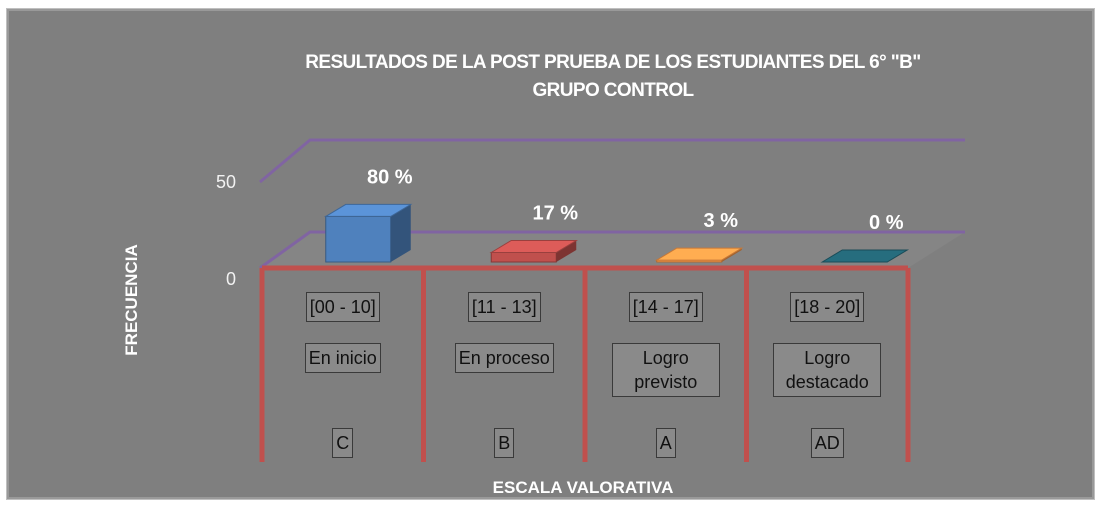 Image resolution: width=1105 pixels, height=508 pixels. Describe the element at coordinates (226, 182) in the screenshot. I see `y-tick-label: 50` at that location.